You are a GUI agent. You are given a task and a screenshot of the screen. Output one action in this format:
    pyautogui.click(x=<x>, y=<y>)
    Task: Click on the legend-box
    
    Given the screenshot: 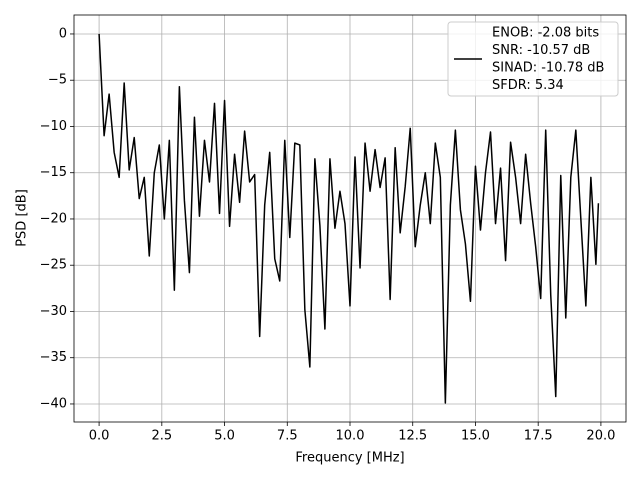 What is the action you would take?
    pyautogui.click(x=533, y=59)
    